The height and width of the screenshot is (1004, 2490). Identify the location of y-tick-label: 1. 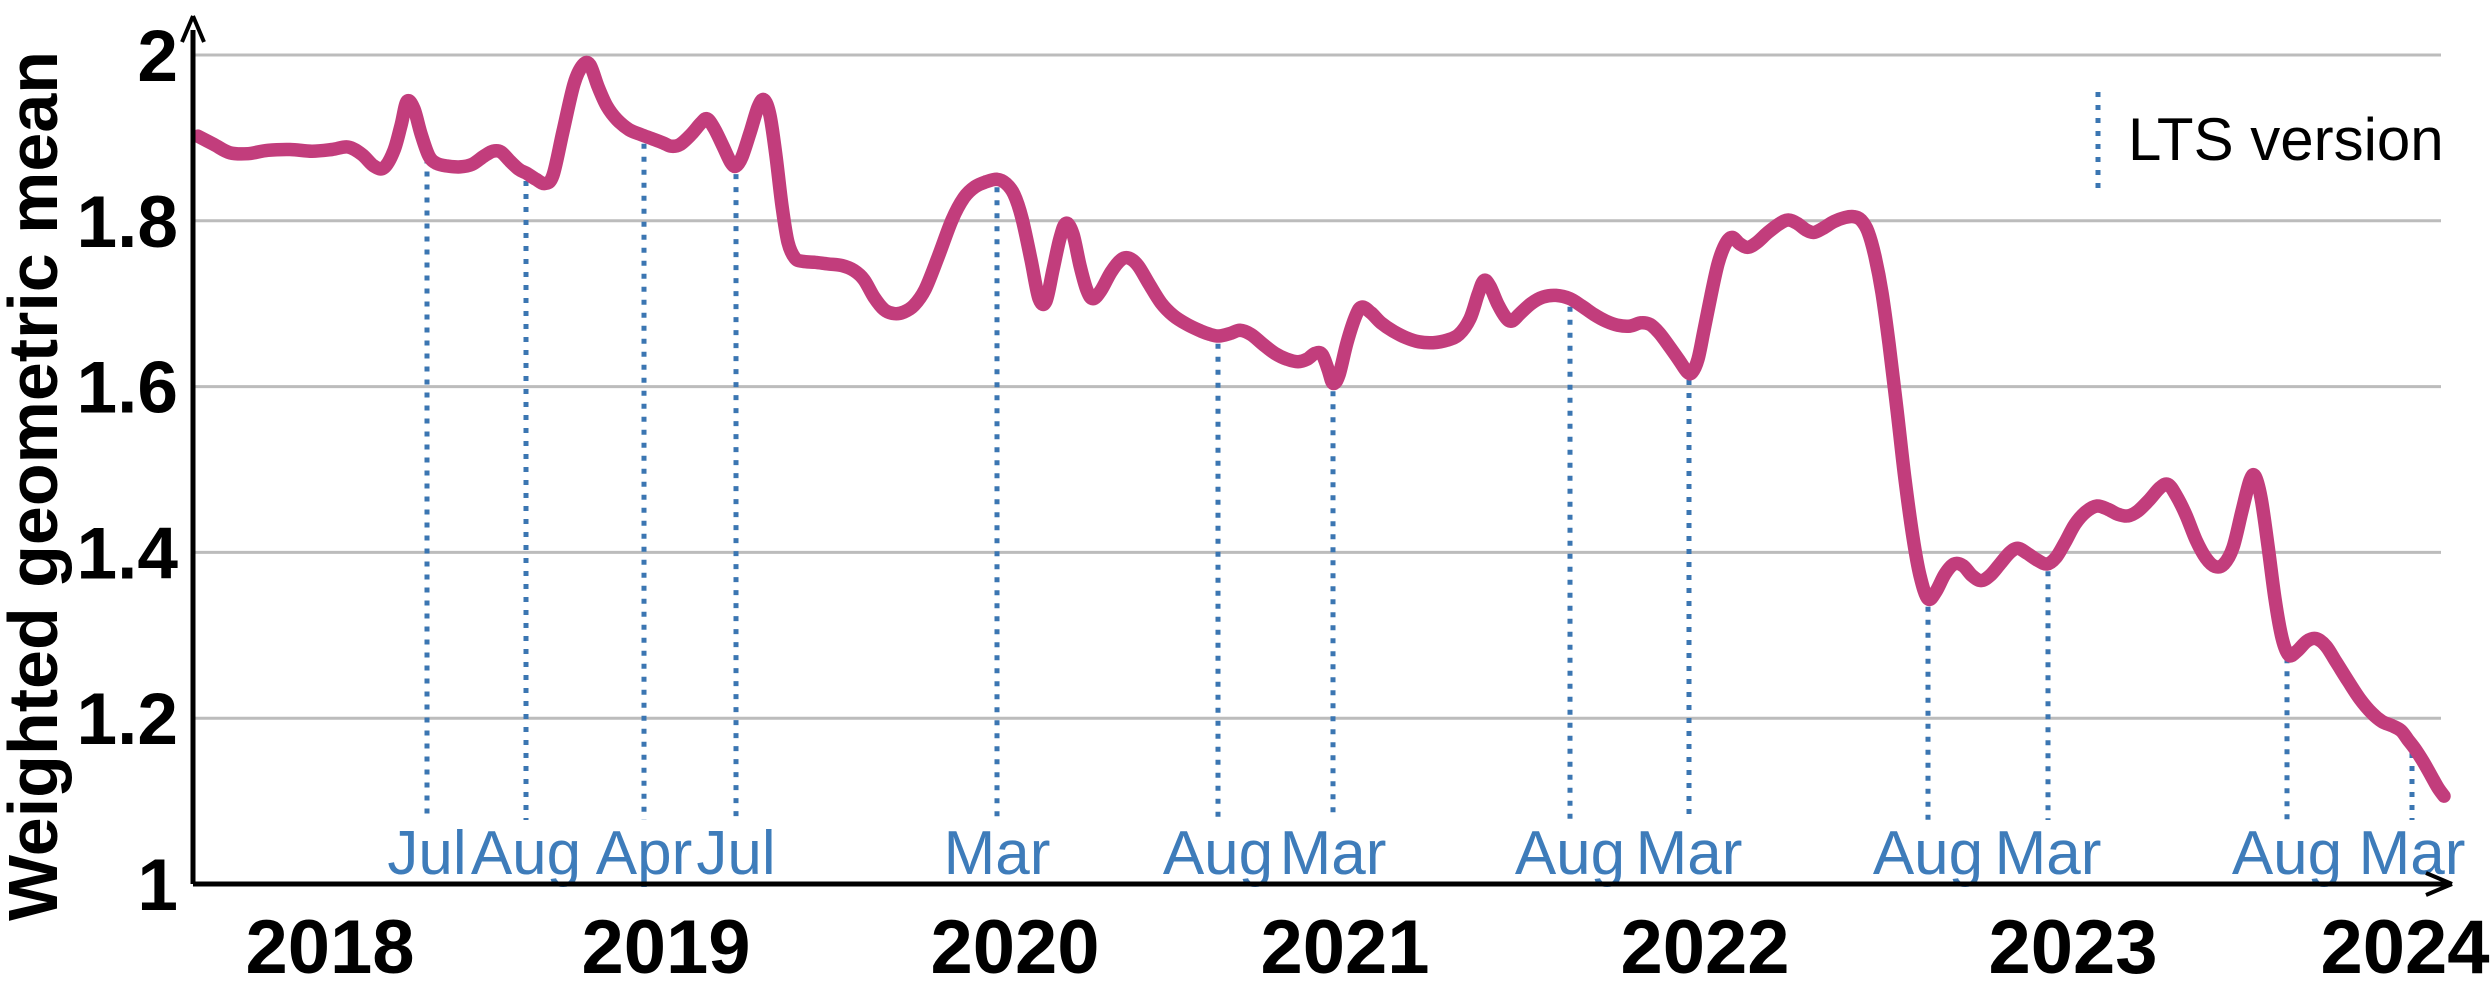
(157, 885).